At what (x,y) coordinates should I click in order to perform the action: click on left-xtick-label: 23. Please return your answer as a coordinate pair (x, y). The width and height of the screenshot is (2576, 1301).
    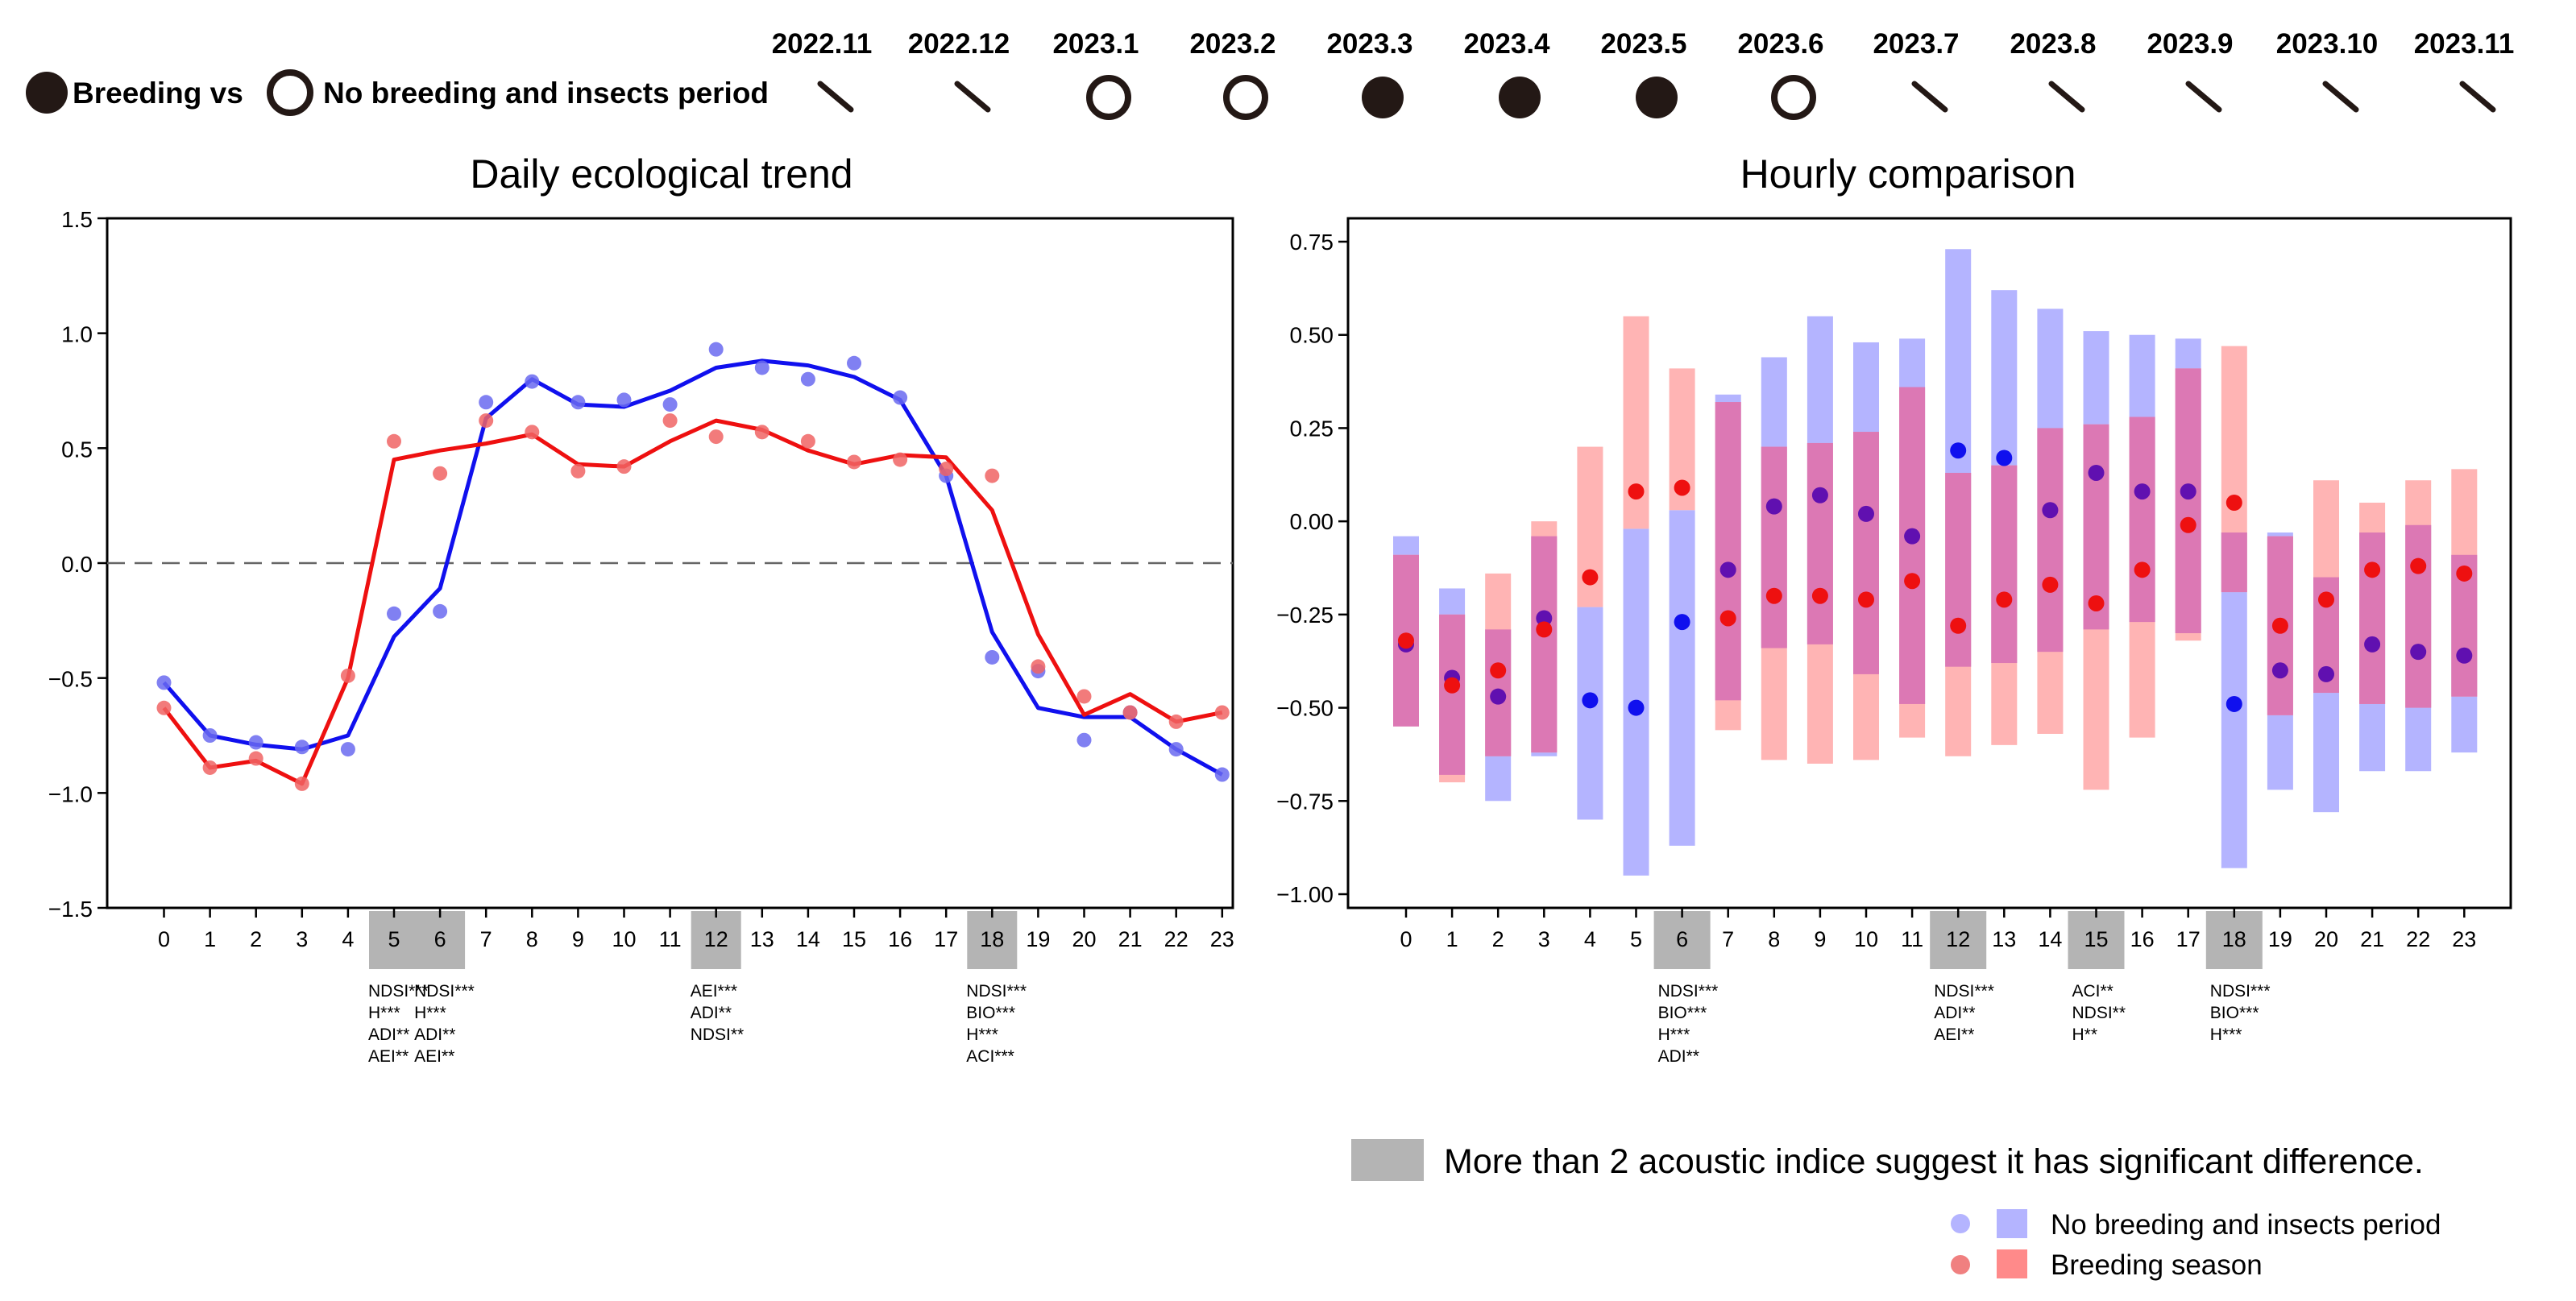
    Looking at the image, I should click on (1222, 939).